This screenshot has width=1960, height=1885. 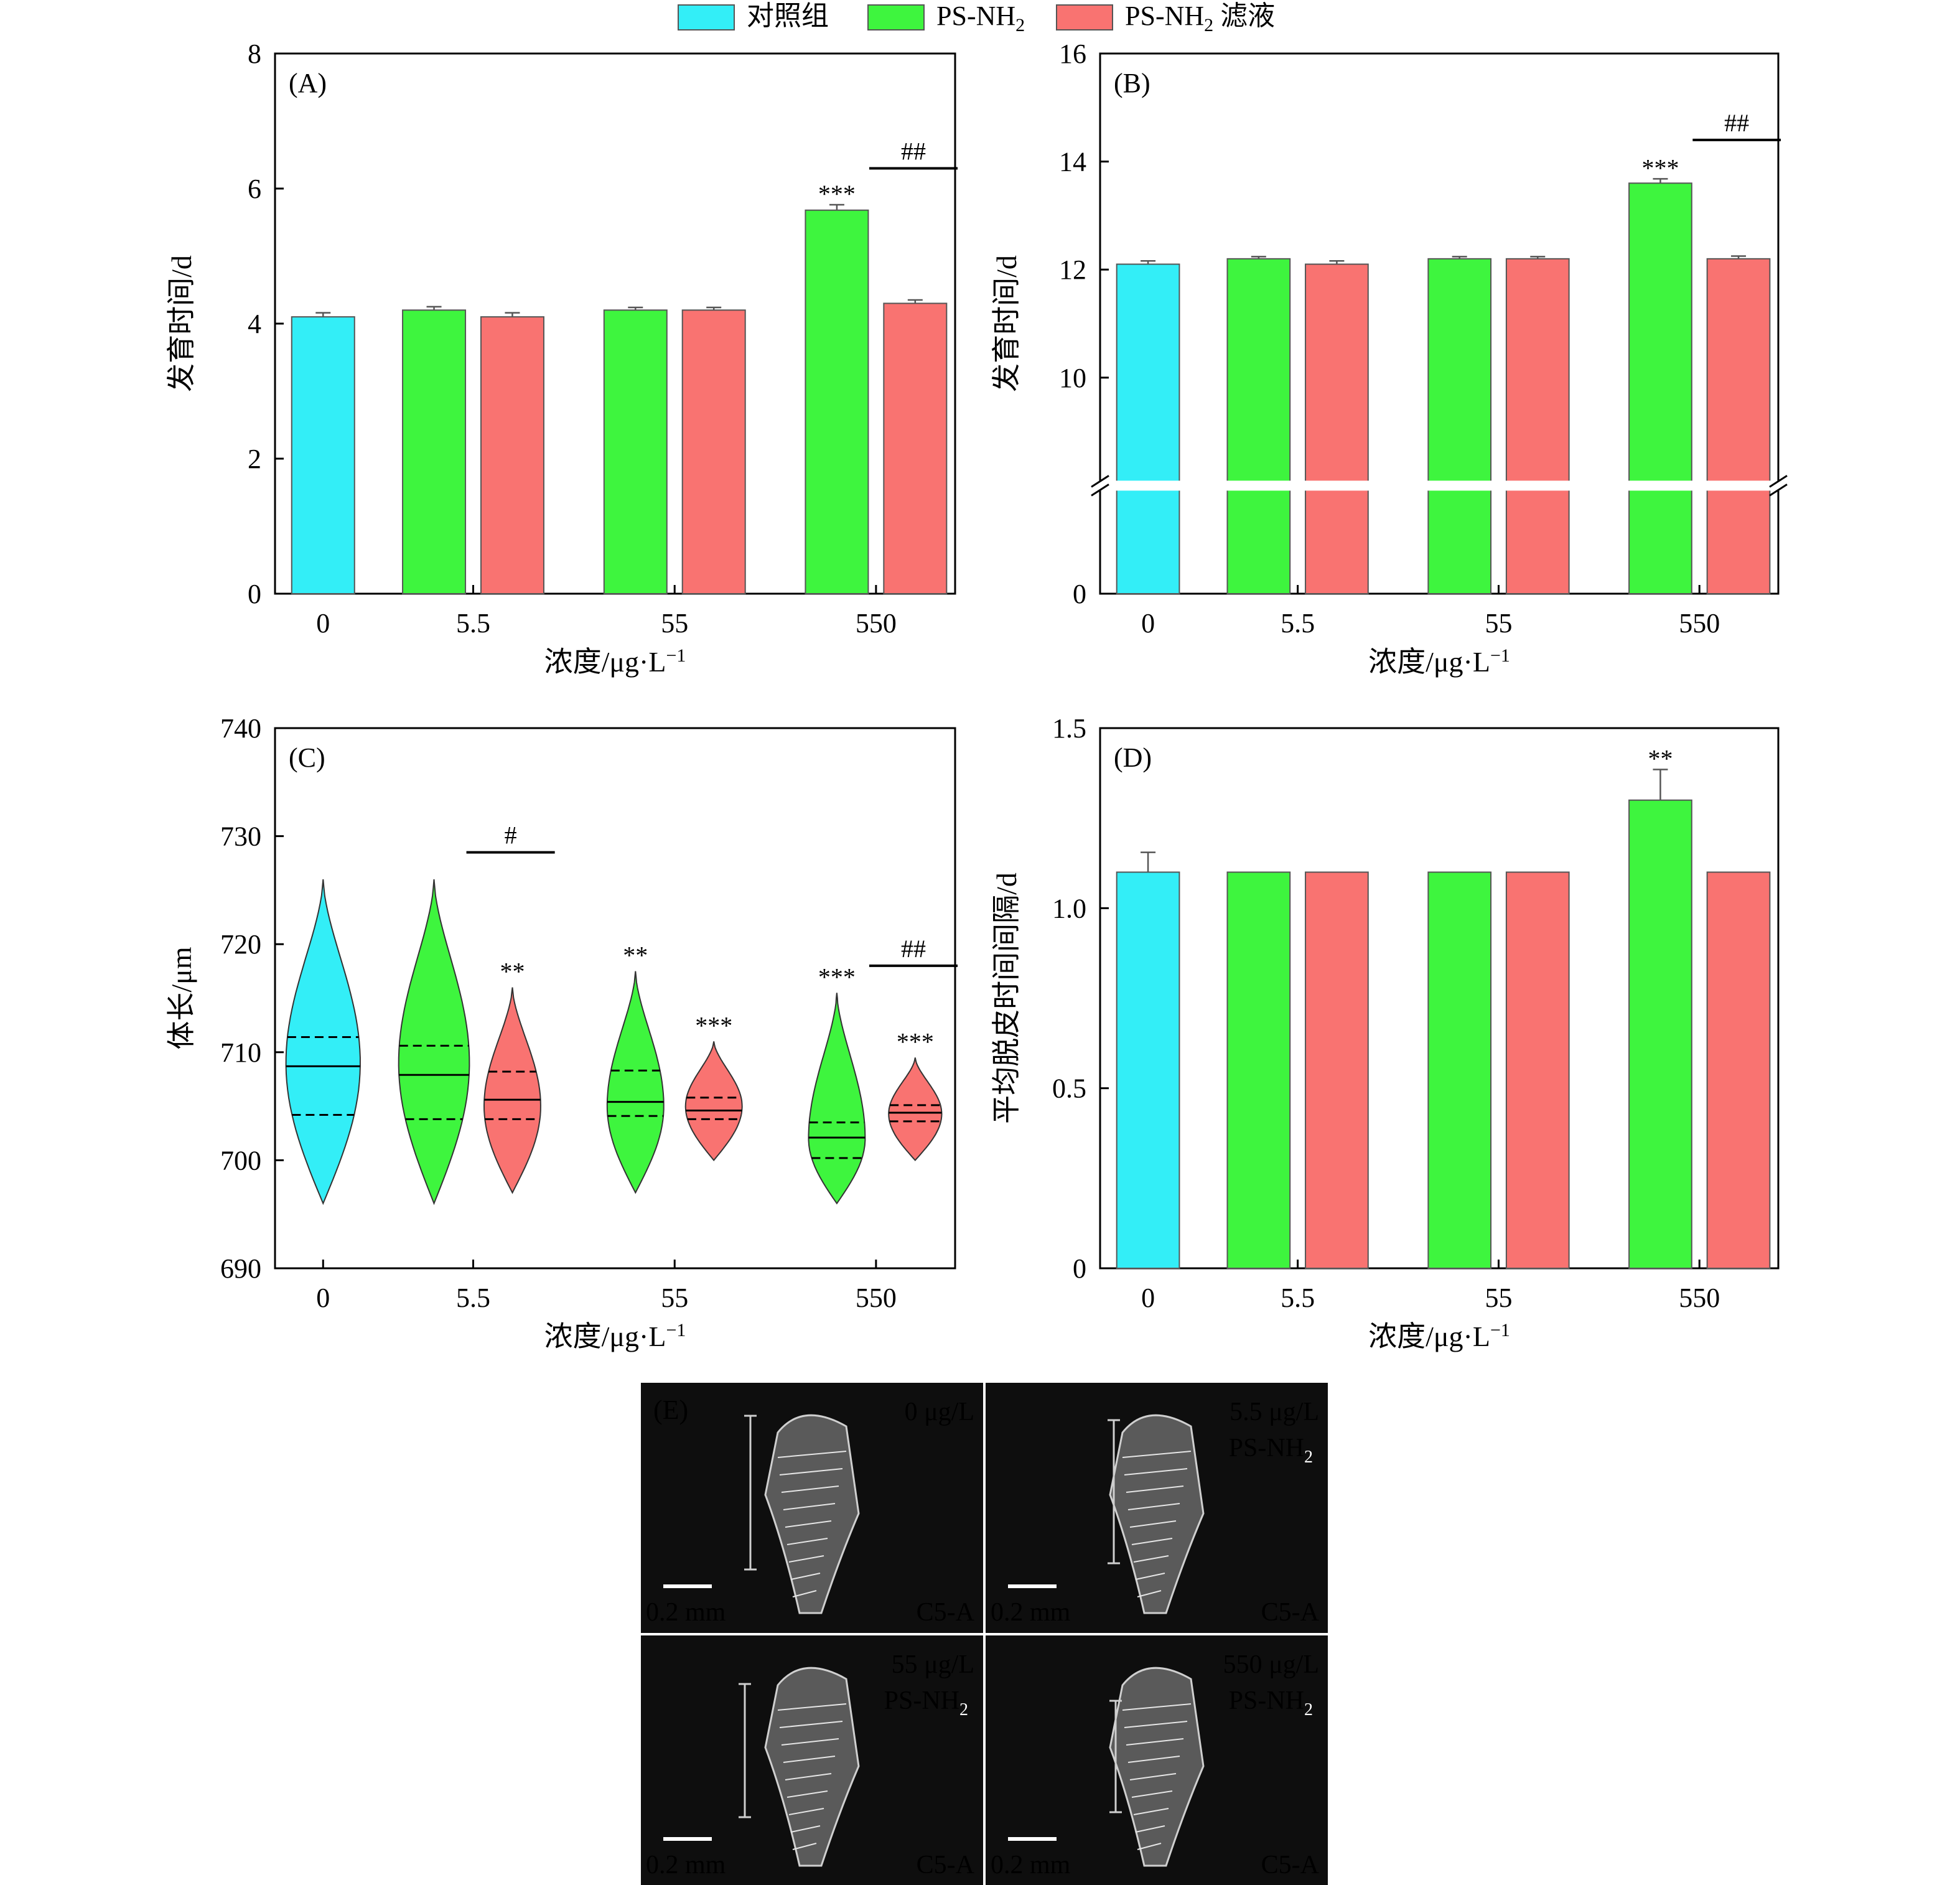 What do you see at coordinates (241, 728) in the screenshot?
I see `y-tick-label: 740` at bounding box center [241, 728].